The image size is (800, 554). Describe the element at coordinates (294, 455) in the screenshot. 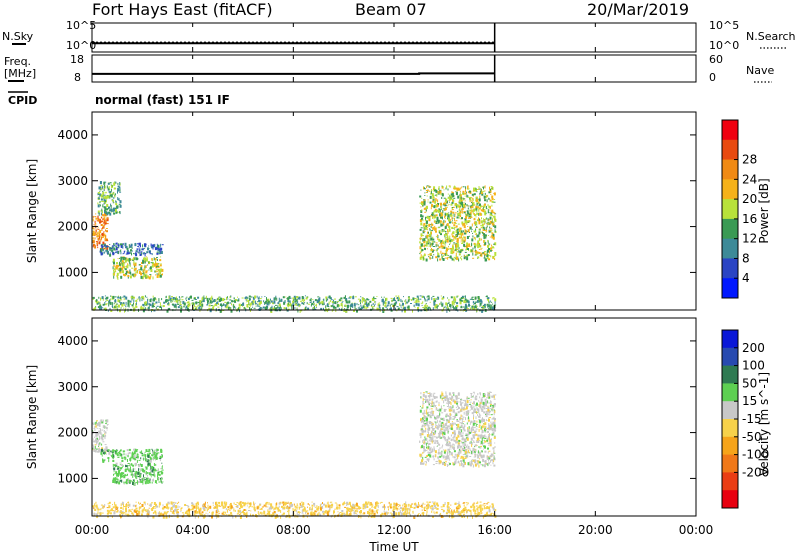

I see `velocity-echo-layer` at that location.